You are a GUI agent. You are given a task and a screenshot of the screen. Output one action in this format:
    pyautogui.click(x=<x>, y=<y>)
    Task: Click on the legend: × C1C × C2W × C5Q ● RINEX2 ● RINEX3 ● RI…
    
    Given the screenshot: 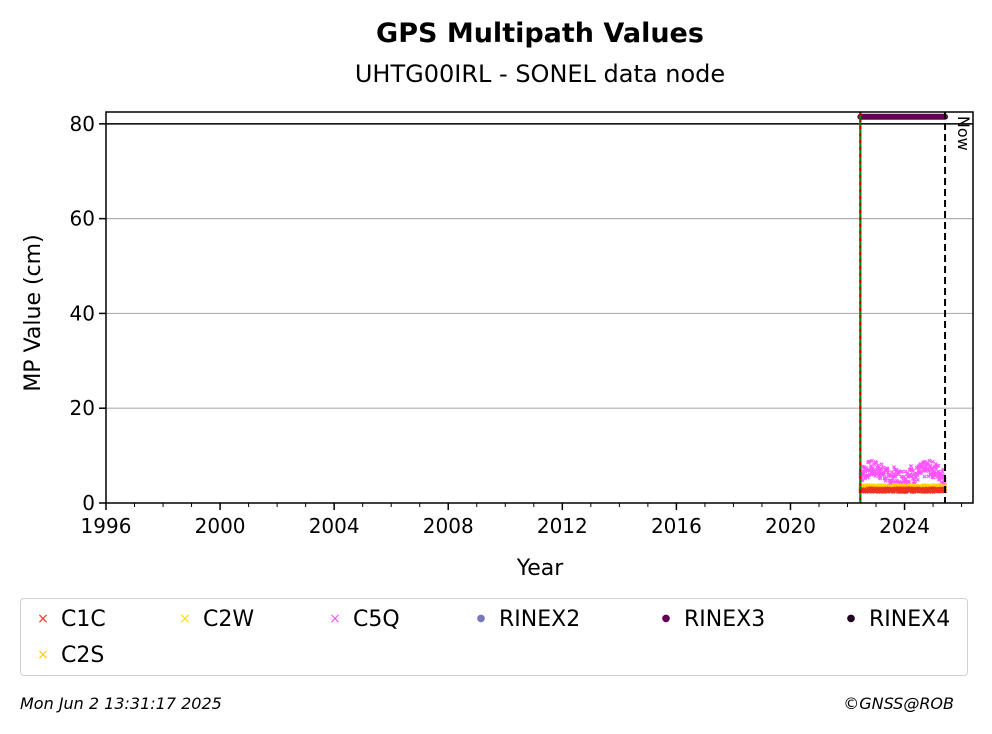 What is the action you would take?
    pyautogui.click(x=494, y=637)
    